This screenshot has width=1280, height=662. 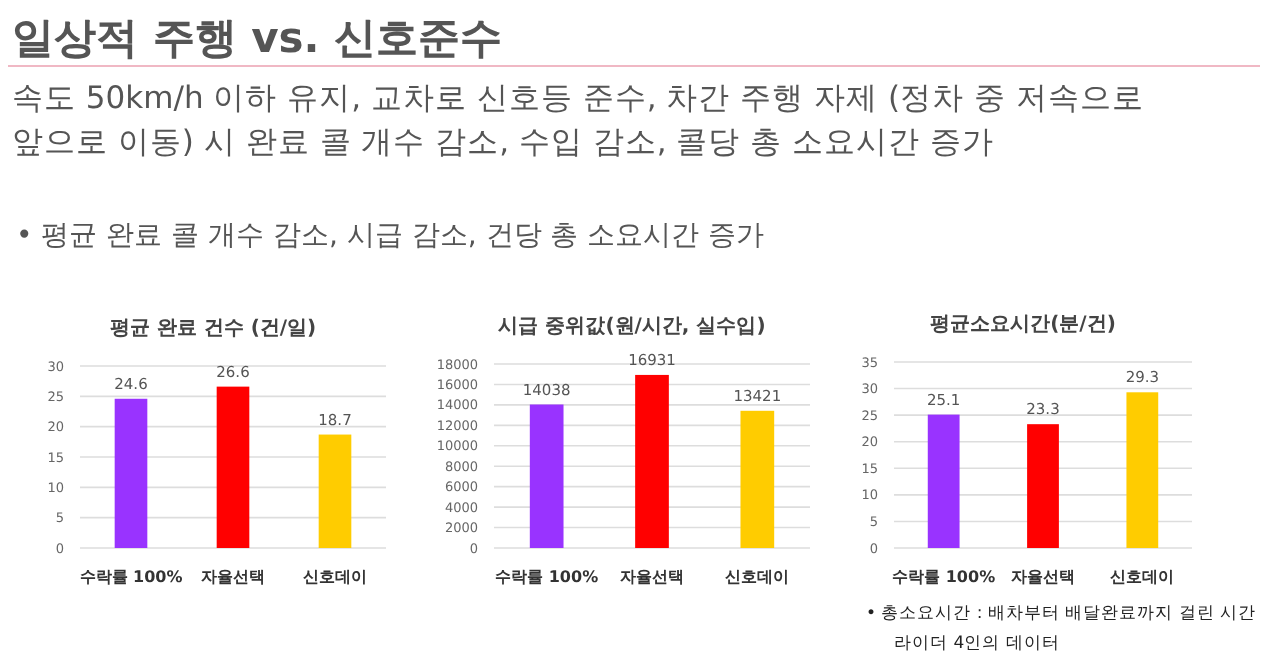 I want to click on text: 일상적 주행 vs. 신호준수, so click(x=257, y=38).